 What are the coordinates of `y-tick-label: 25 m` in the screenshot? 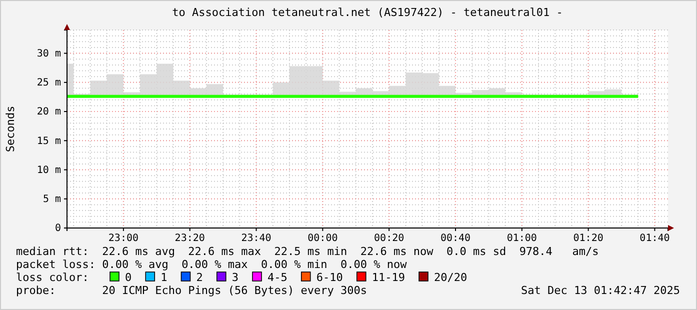 It's located at (48, 83).